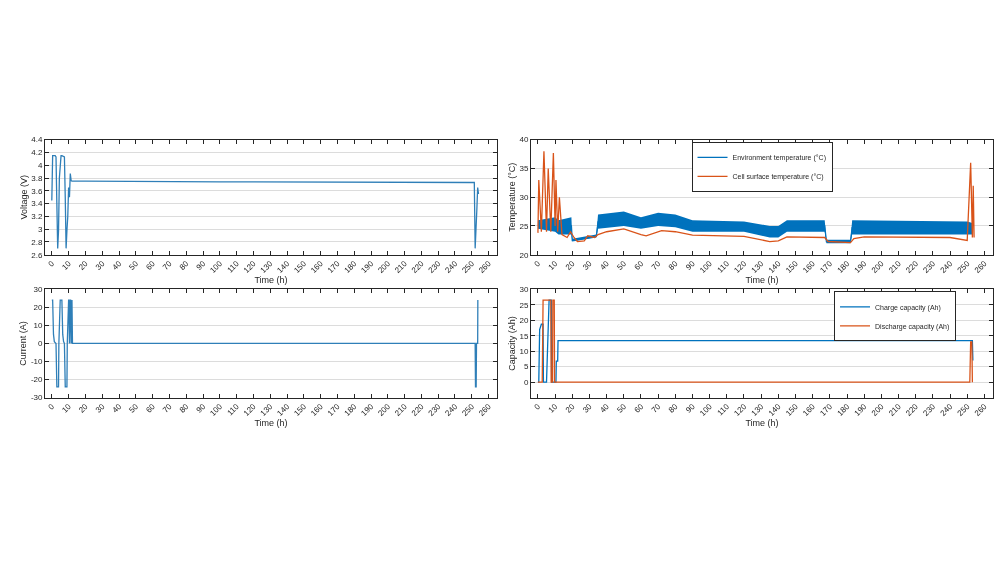 The width and height of the screenshot is (1002, 565). Describe the element at coordinates (38, 308) in the screenshot. I see `y-tick-label: 20` at that location.